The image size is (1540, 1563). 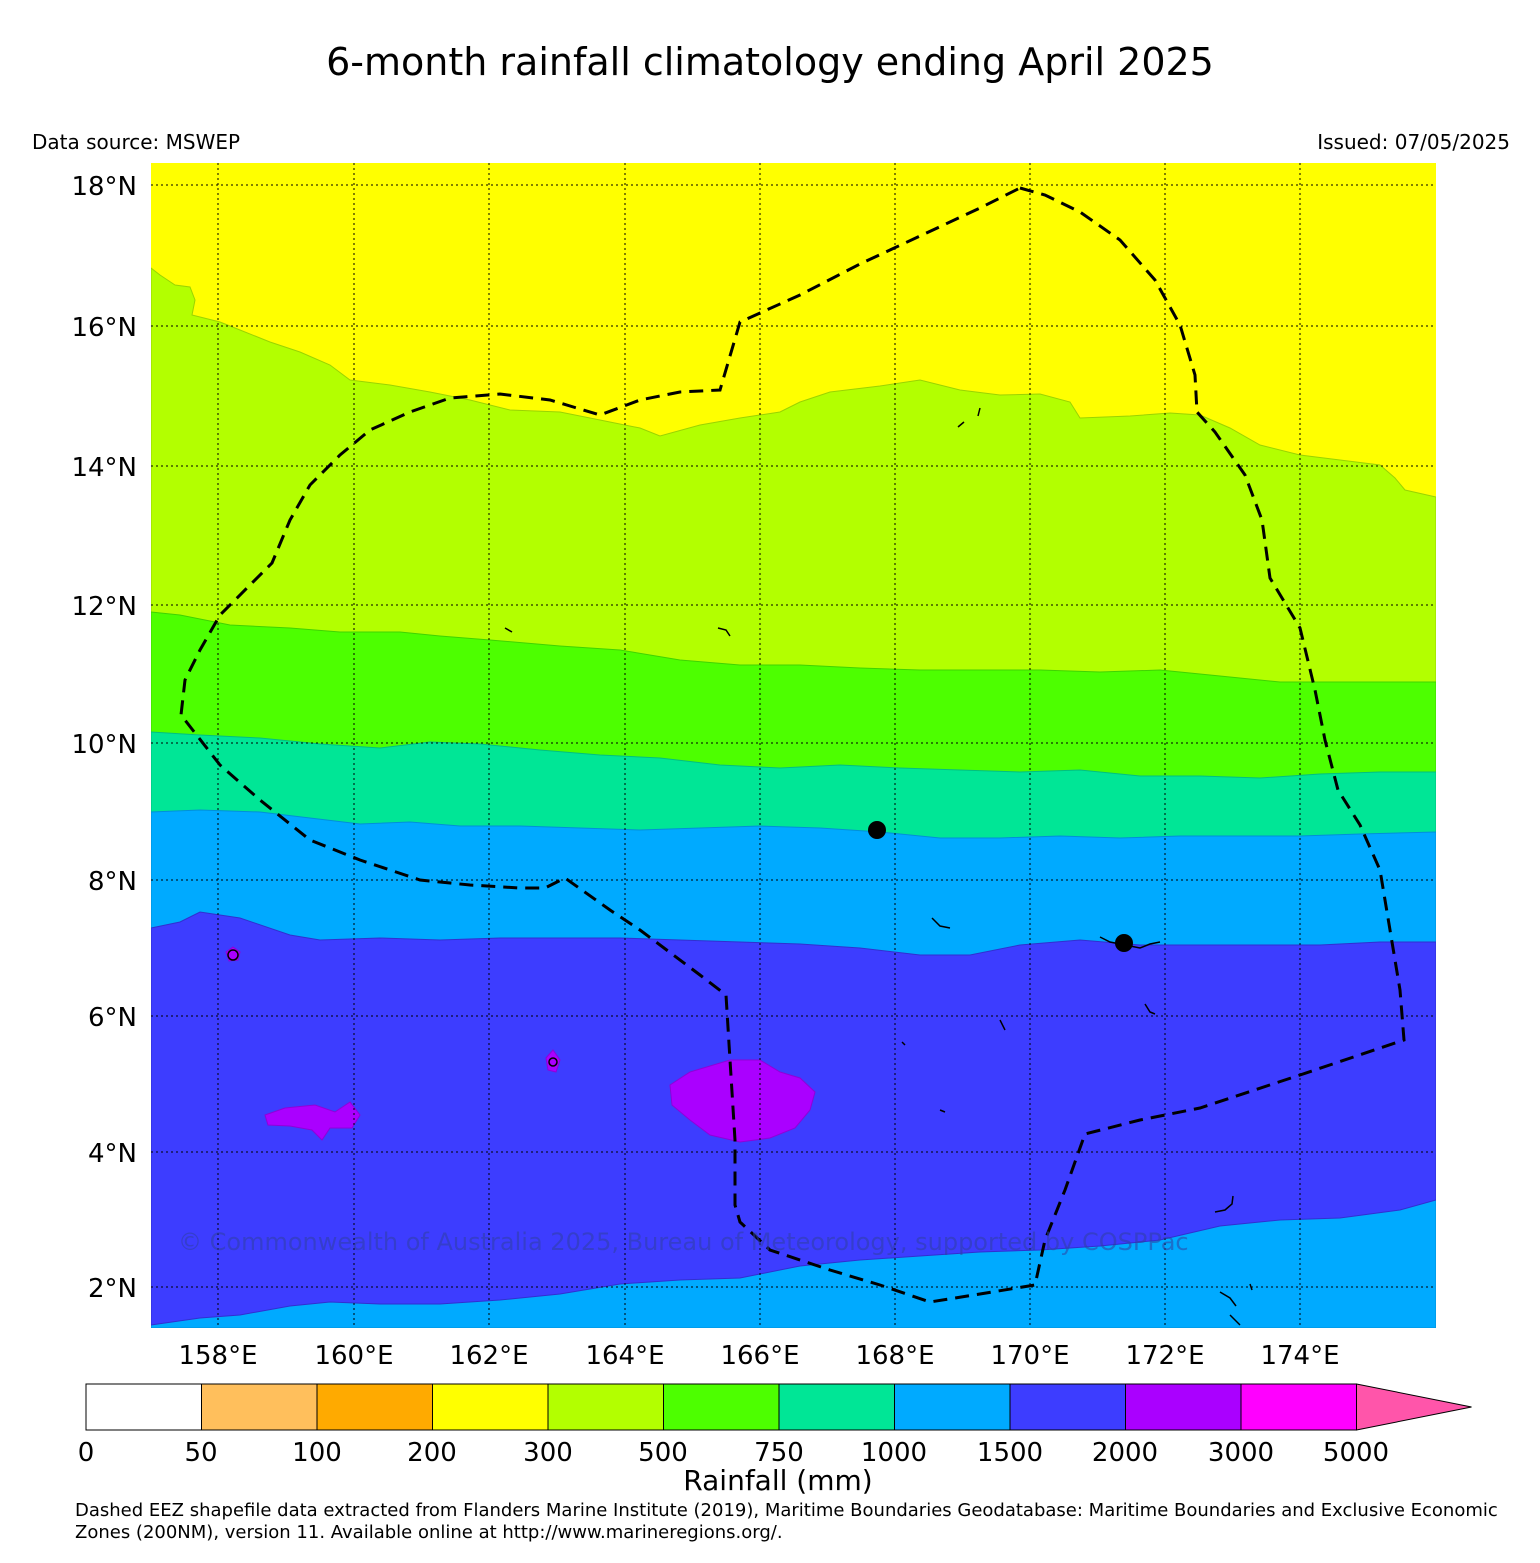 What do you see at coordinates (779, 1453) in the screenshot?
I see `cb-tick: 750` at bounding box center [779, 1453].